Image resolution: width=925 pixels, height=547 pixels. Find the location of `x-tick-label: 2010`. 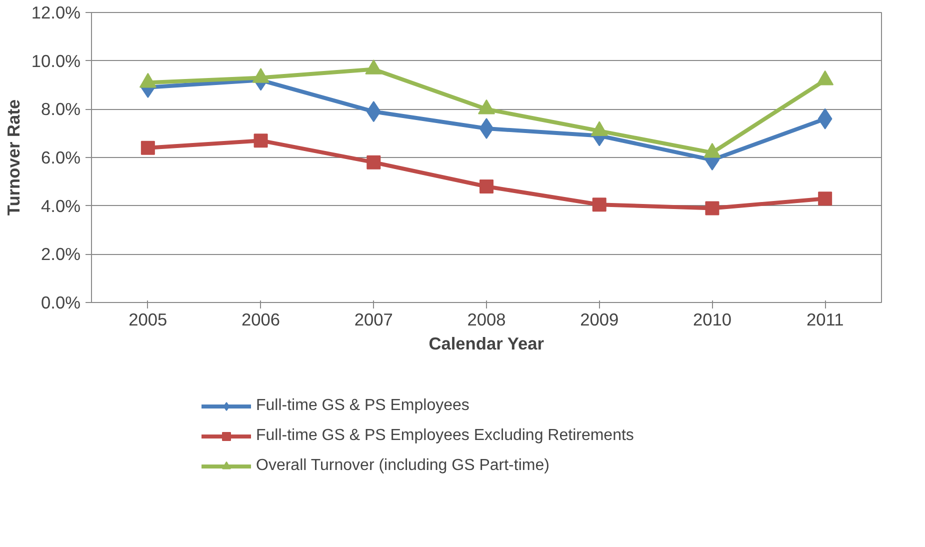

x-tick-label: 2010 is located at coordinates (712, 320).